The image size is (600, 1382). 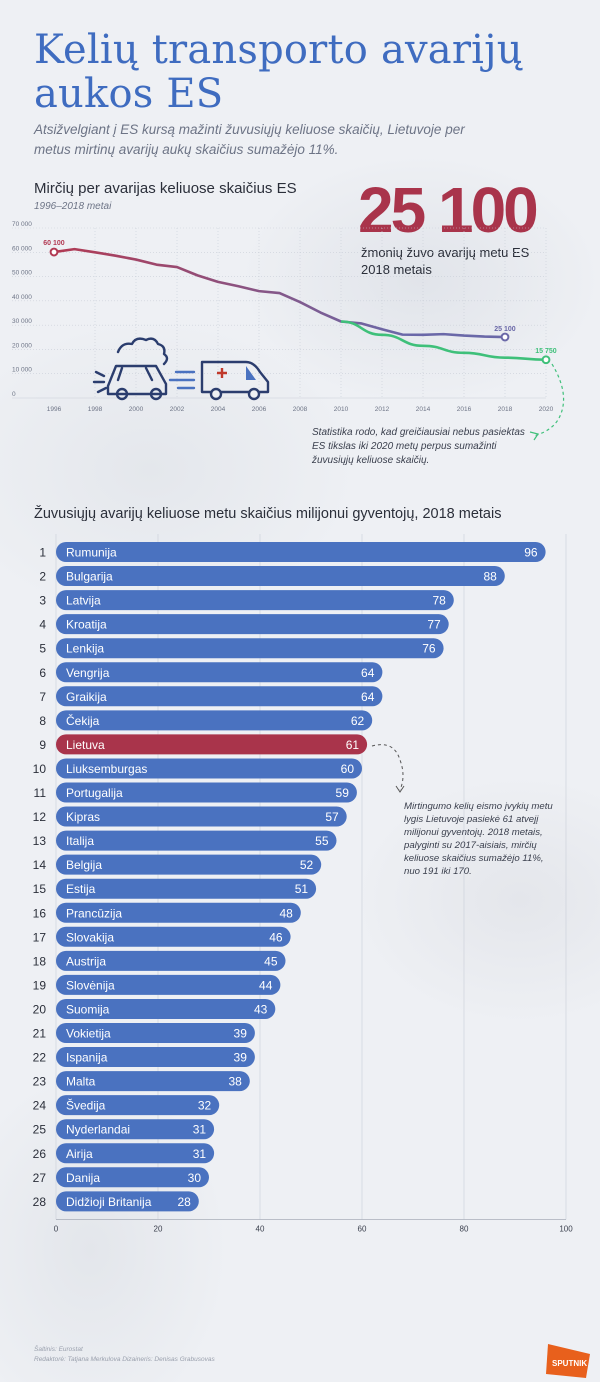 What do you see at coordinates (177, 409) in the screenshot?
I see `x-tick-label: 2002` at bounding box center [177, 409].